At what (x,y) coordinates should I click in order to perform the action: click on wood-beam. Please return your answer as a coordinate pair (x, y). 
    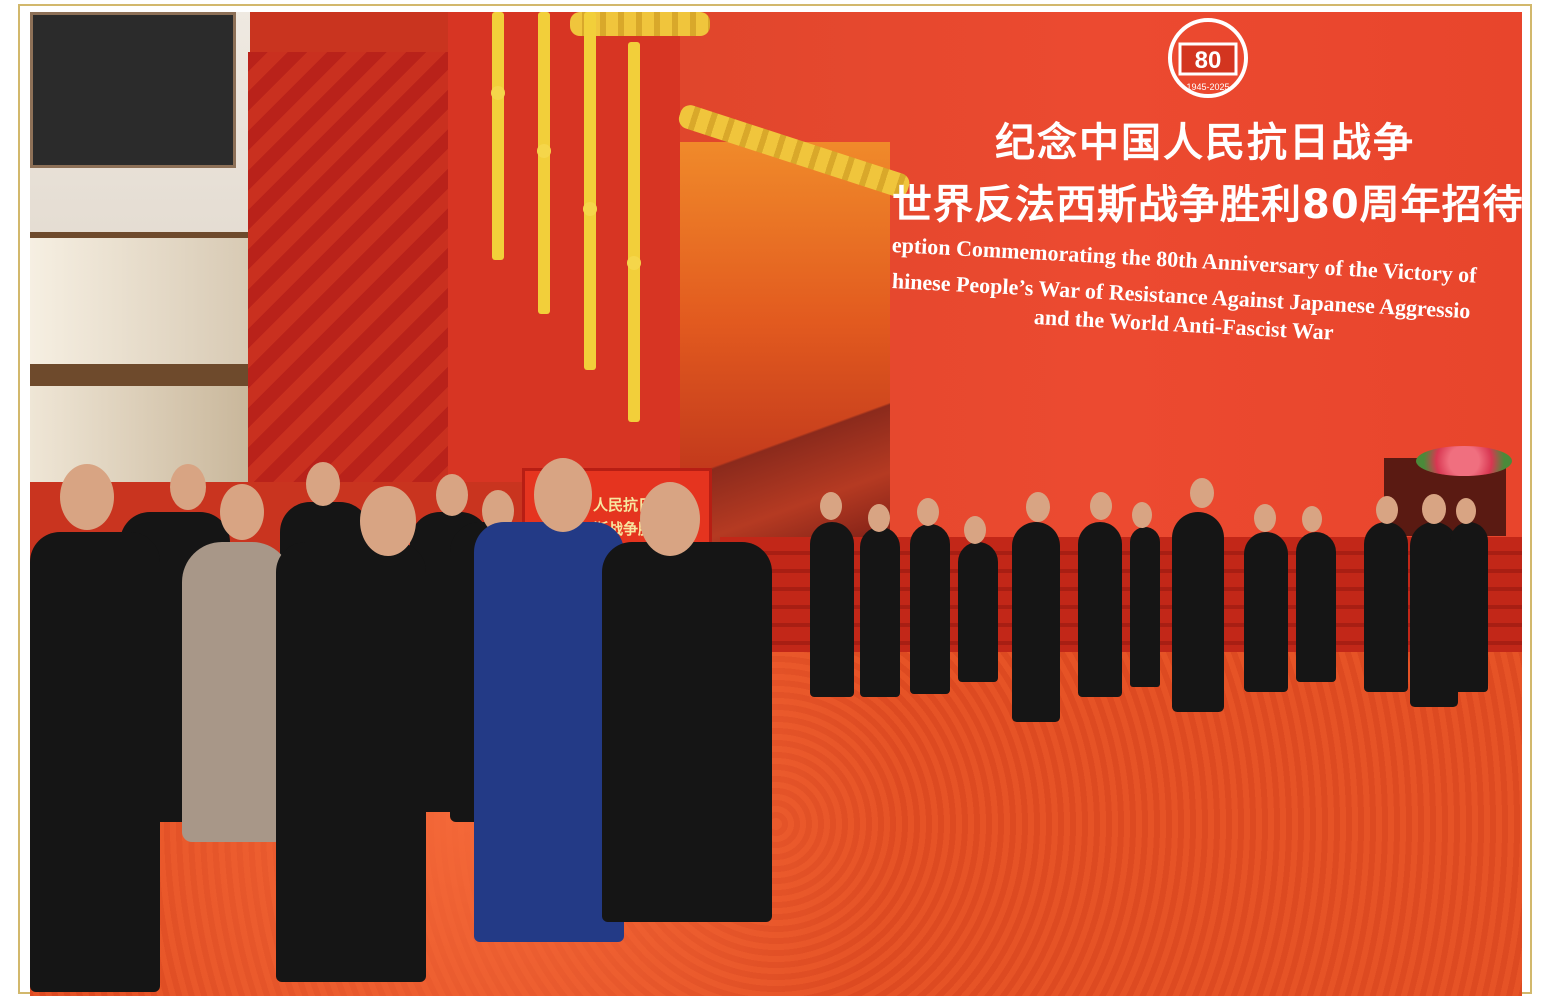
    Looking at the image, I should click on (139, 375).